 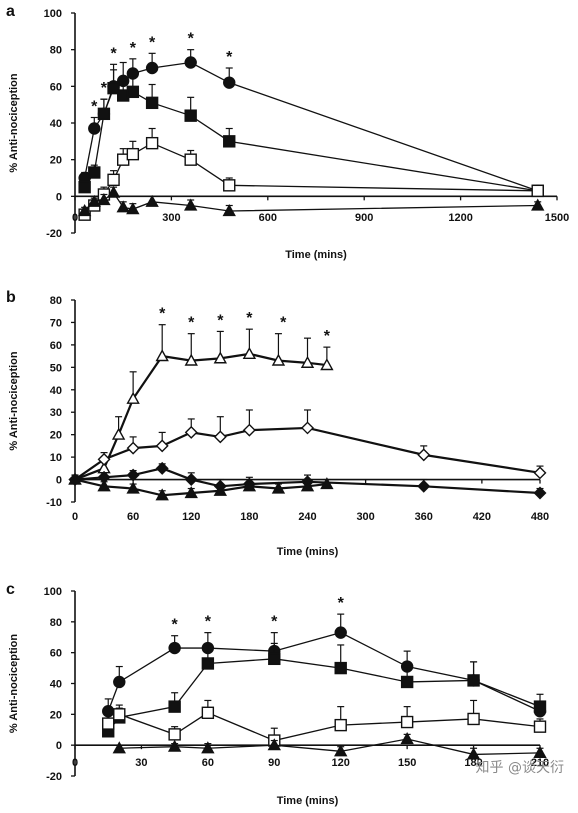 What do you see at coordinates (268, 218) in the screenshot?
I see `x-tick-label: 600` at bounding box center [268, 218].